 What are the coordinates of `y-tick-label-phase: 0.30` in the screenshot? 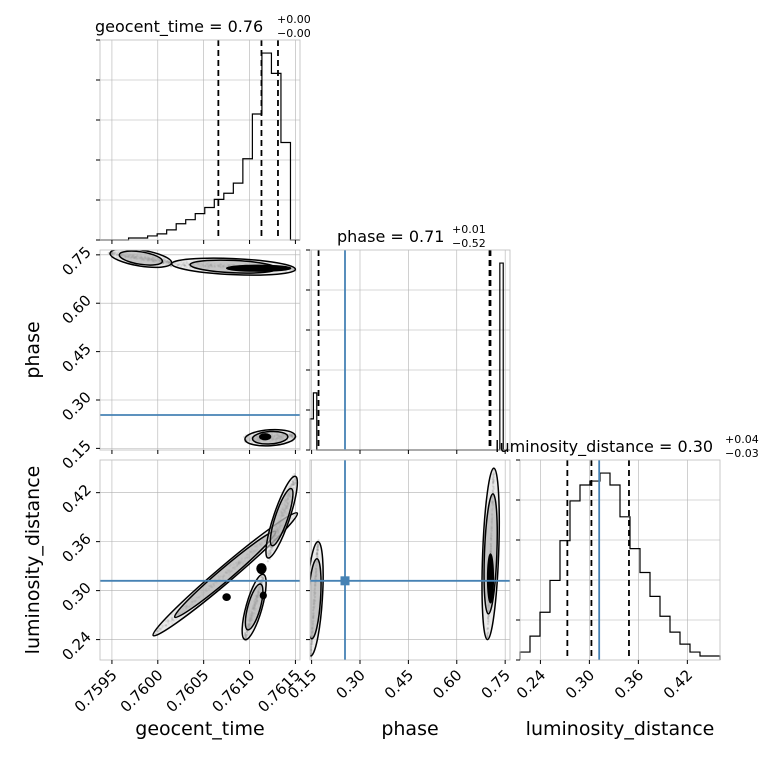 It's located at (76, 406).